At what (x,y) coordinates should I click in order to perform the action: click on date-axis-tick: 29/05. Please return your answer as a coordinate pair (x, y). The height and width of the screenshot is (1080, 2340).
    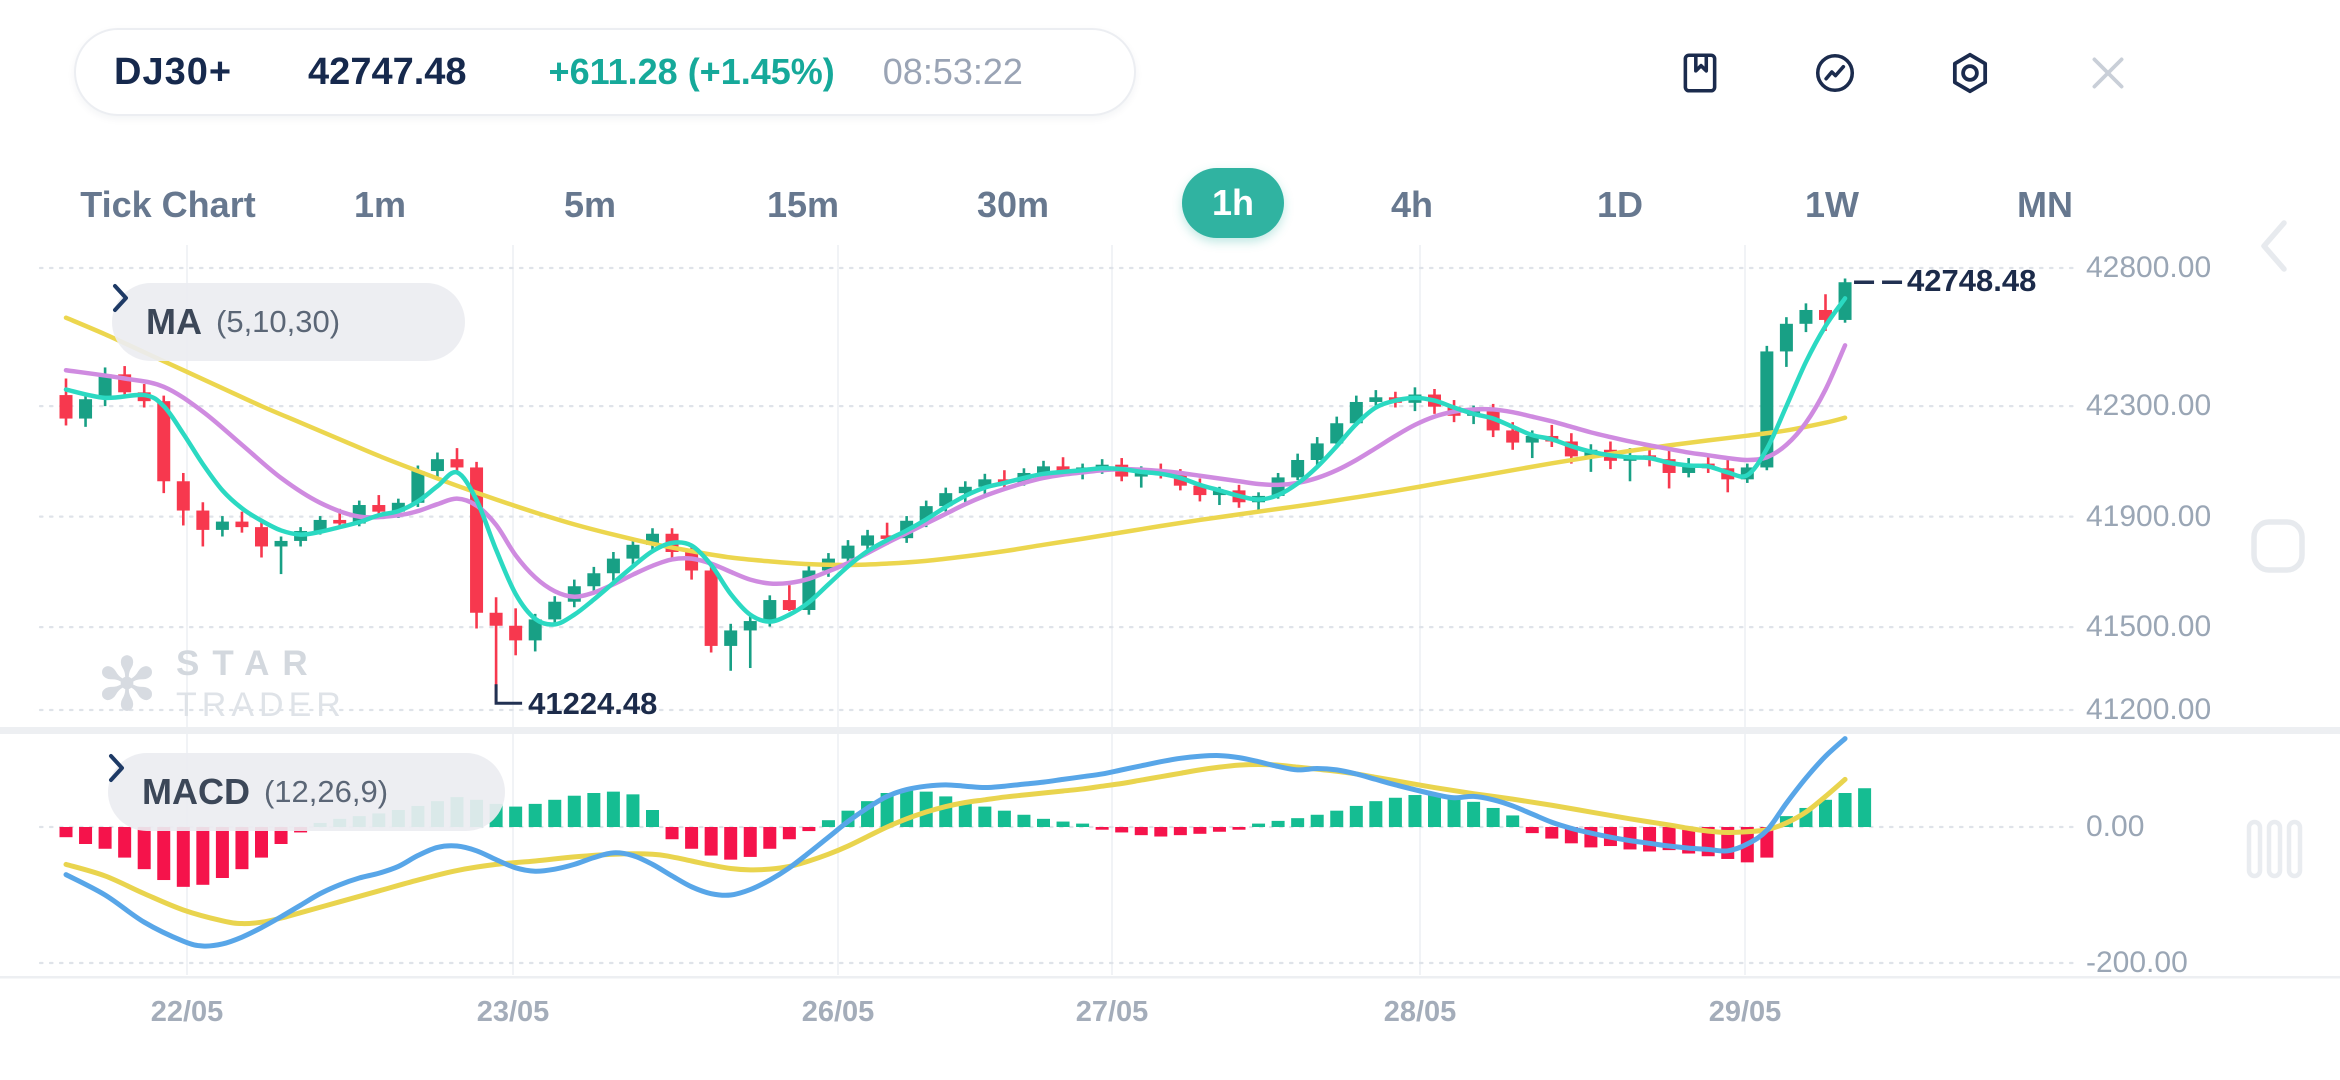
    Looking at the image, I should click on (1745, 1012).